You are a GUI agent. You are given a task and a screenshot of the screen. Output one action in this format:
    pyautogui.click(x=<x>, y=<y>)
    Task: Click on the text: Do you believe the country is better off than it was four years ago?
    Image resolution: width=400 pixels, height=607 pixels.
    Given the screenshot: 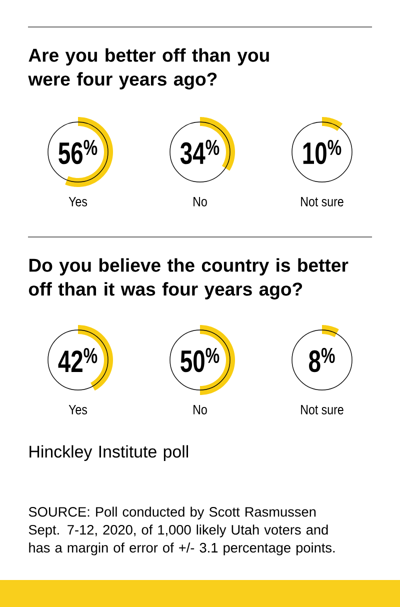 What is the action you would take?
    pyautogui.click(x=188, y=279)
    